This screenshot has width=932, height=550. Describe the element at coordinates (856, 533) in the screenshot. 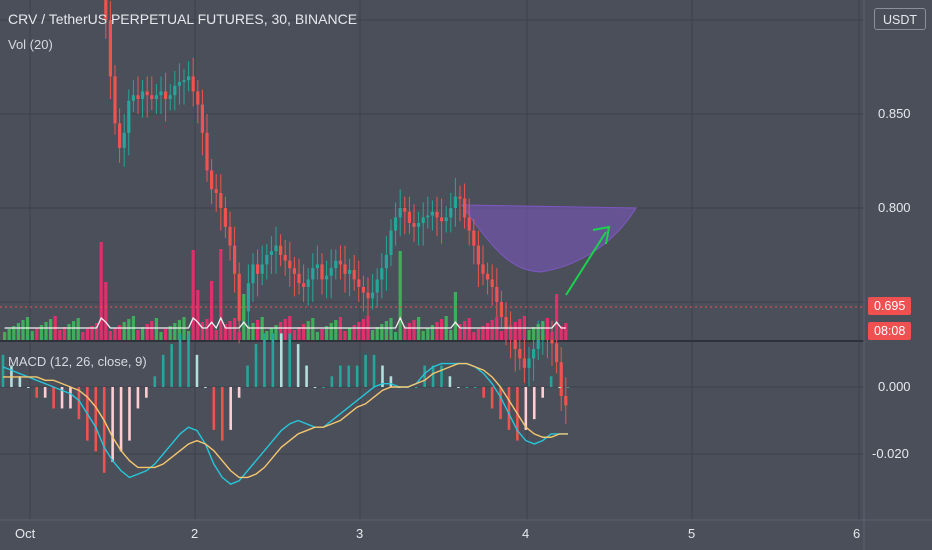

I see `time-axis-tick: 6` at that location.